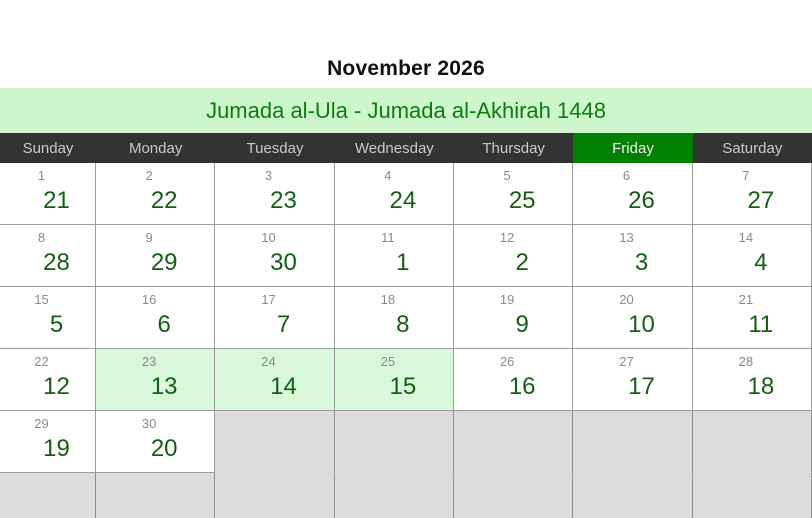 The image size is (812, 518). Describe the element at coordinates (56, 200) in the screenshot. I see `hijri-date: 21` at that location.